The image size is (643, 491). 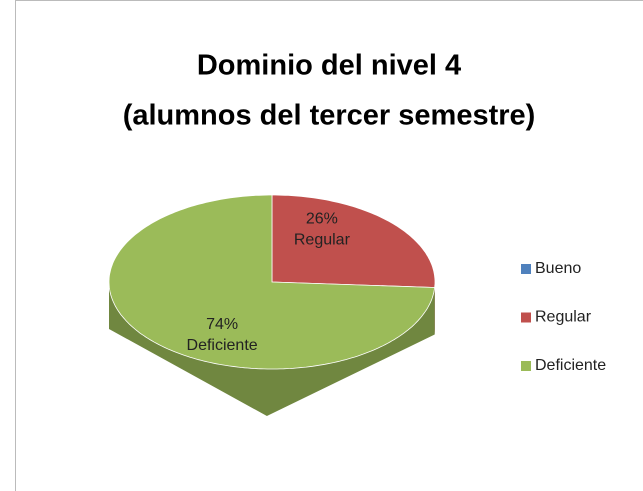 I want to click on data-label-category: Regular, so click(x=322, y=239).